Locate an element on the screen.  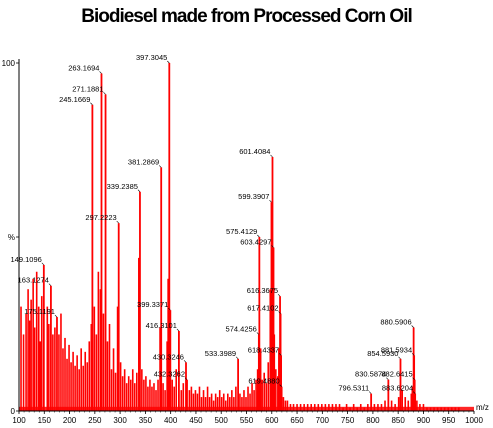
x-tick-label: 300 is located at coordinates (120, 420).